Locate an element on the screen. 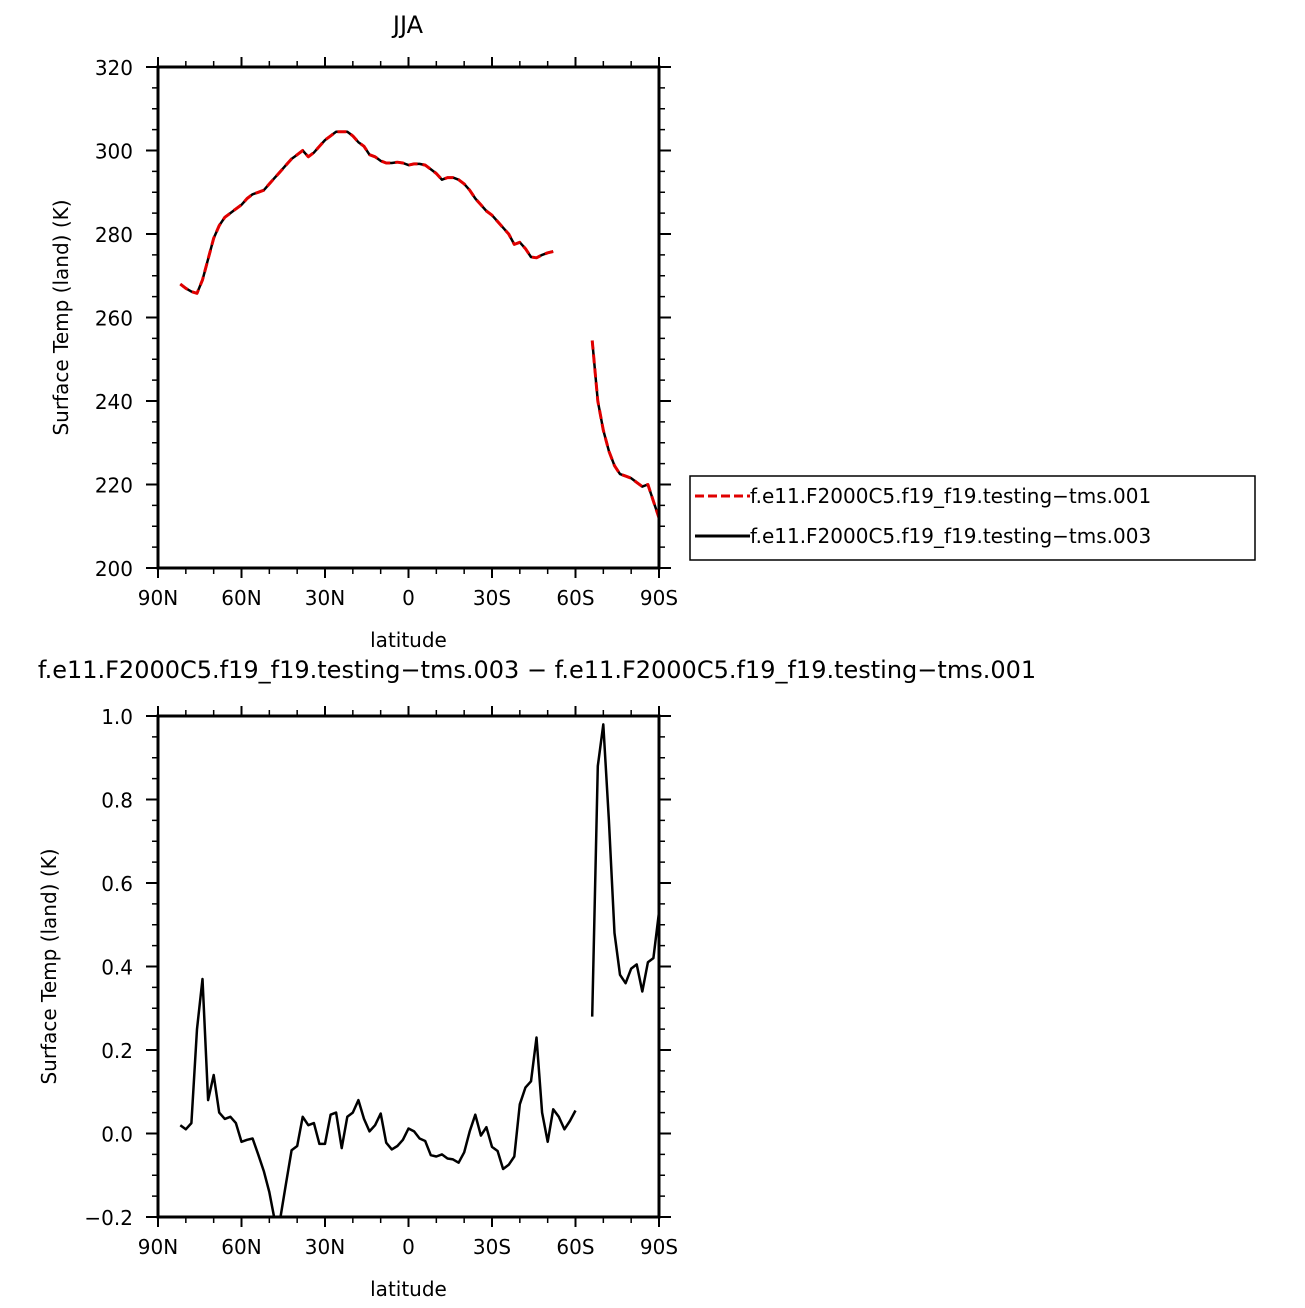  y-tick-label-bottom-0: −0.2 is located at coordinates (108, 1218).